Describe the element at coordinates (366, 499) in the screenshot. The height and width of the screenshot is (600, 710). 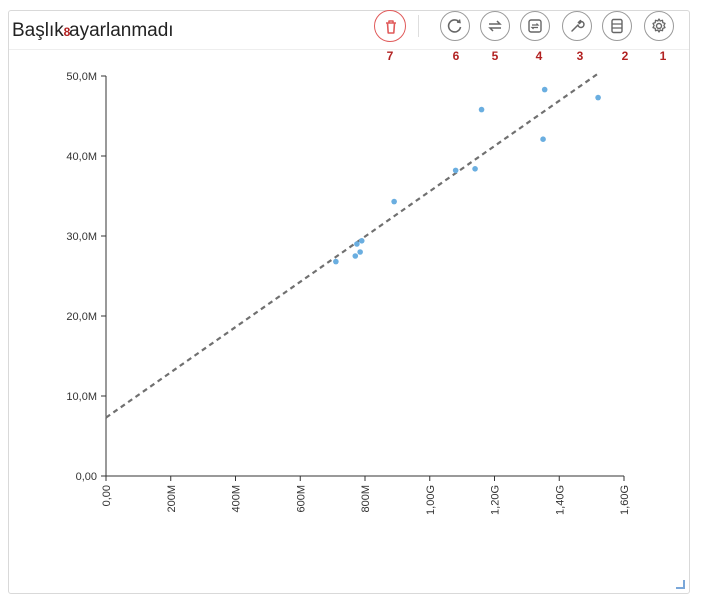
I see `x-tick-label: 800M` at that location.